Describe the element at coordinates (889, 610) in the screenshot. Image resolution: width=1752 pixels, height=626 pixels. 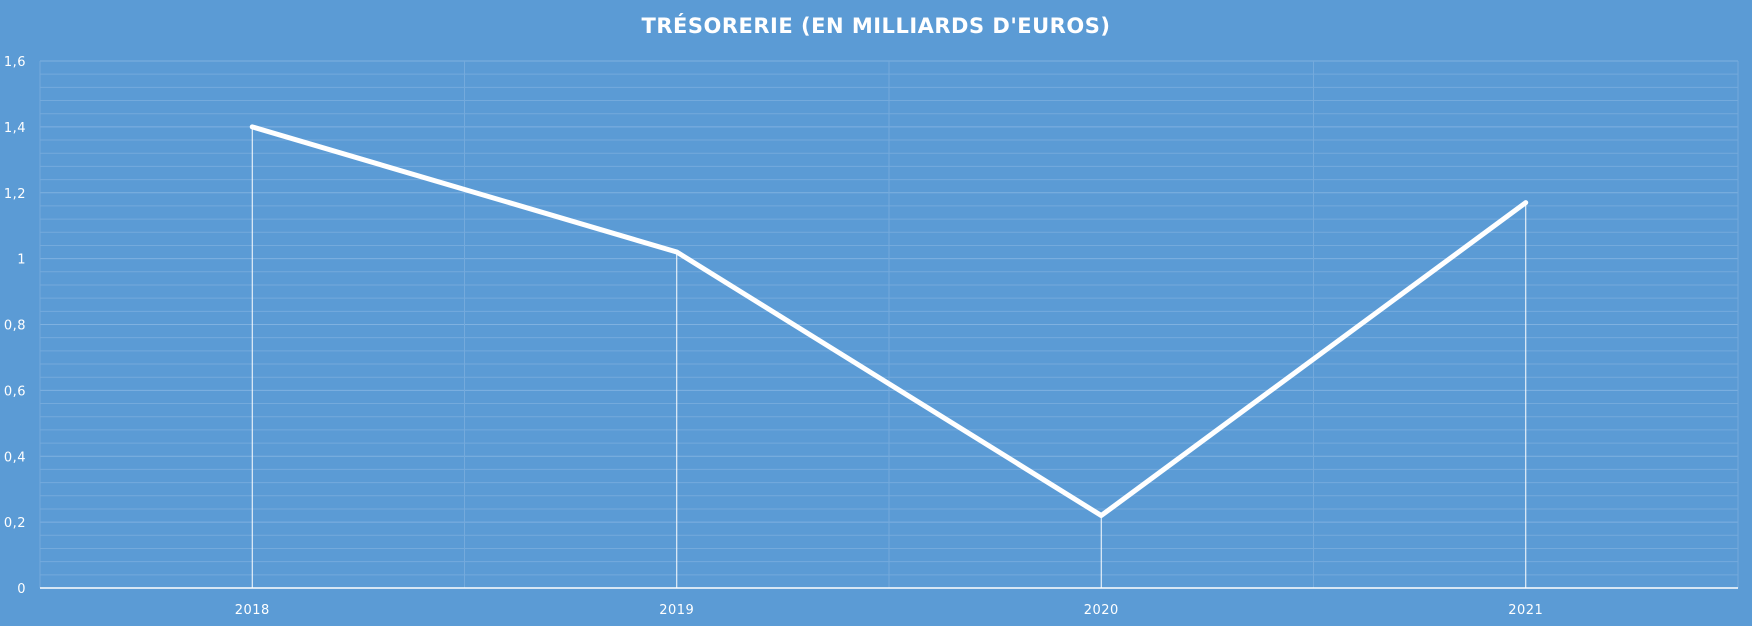
I see `x-axis-ticks: 2018 2019 2020 2021` at that location.